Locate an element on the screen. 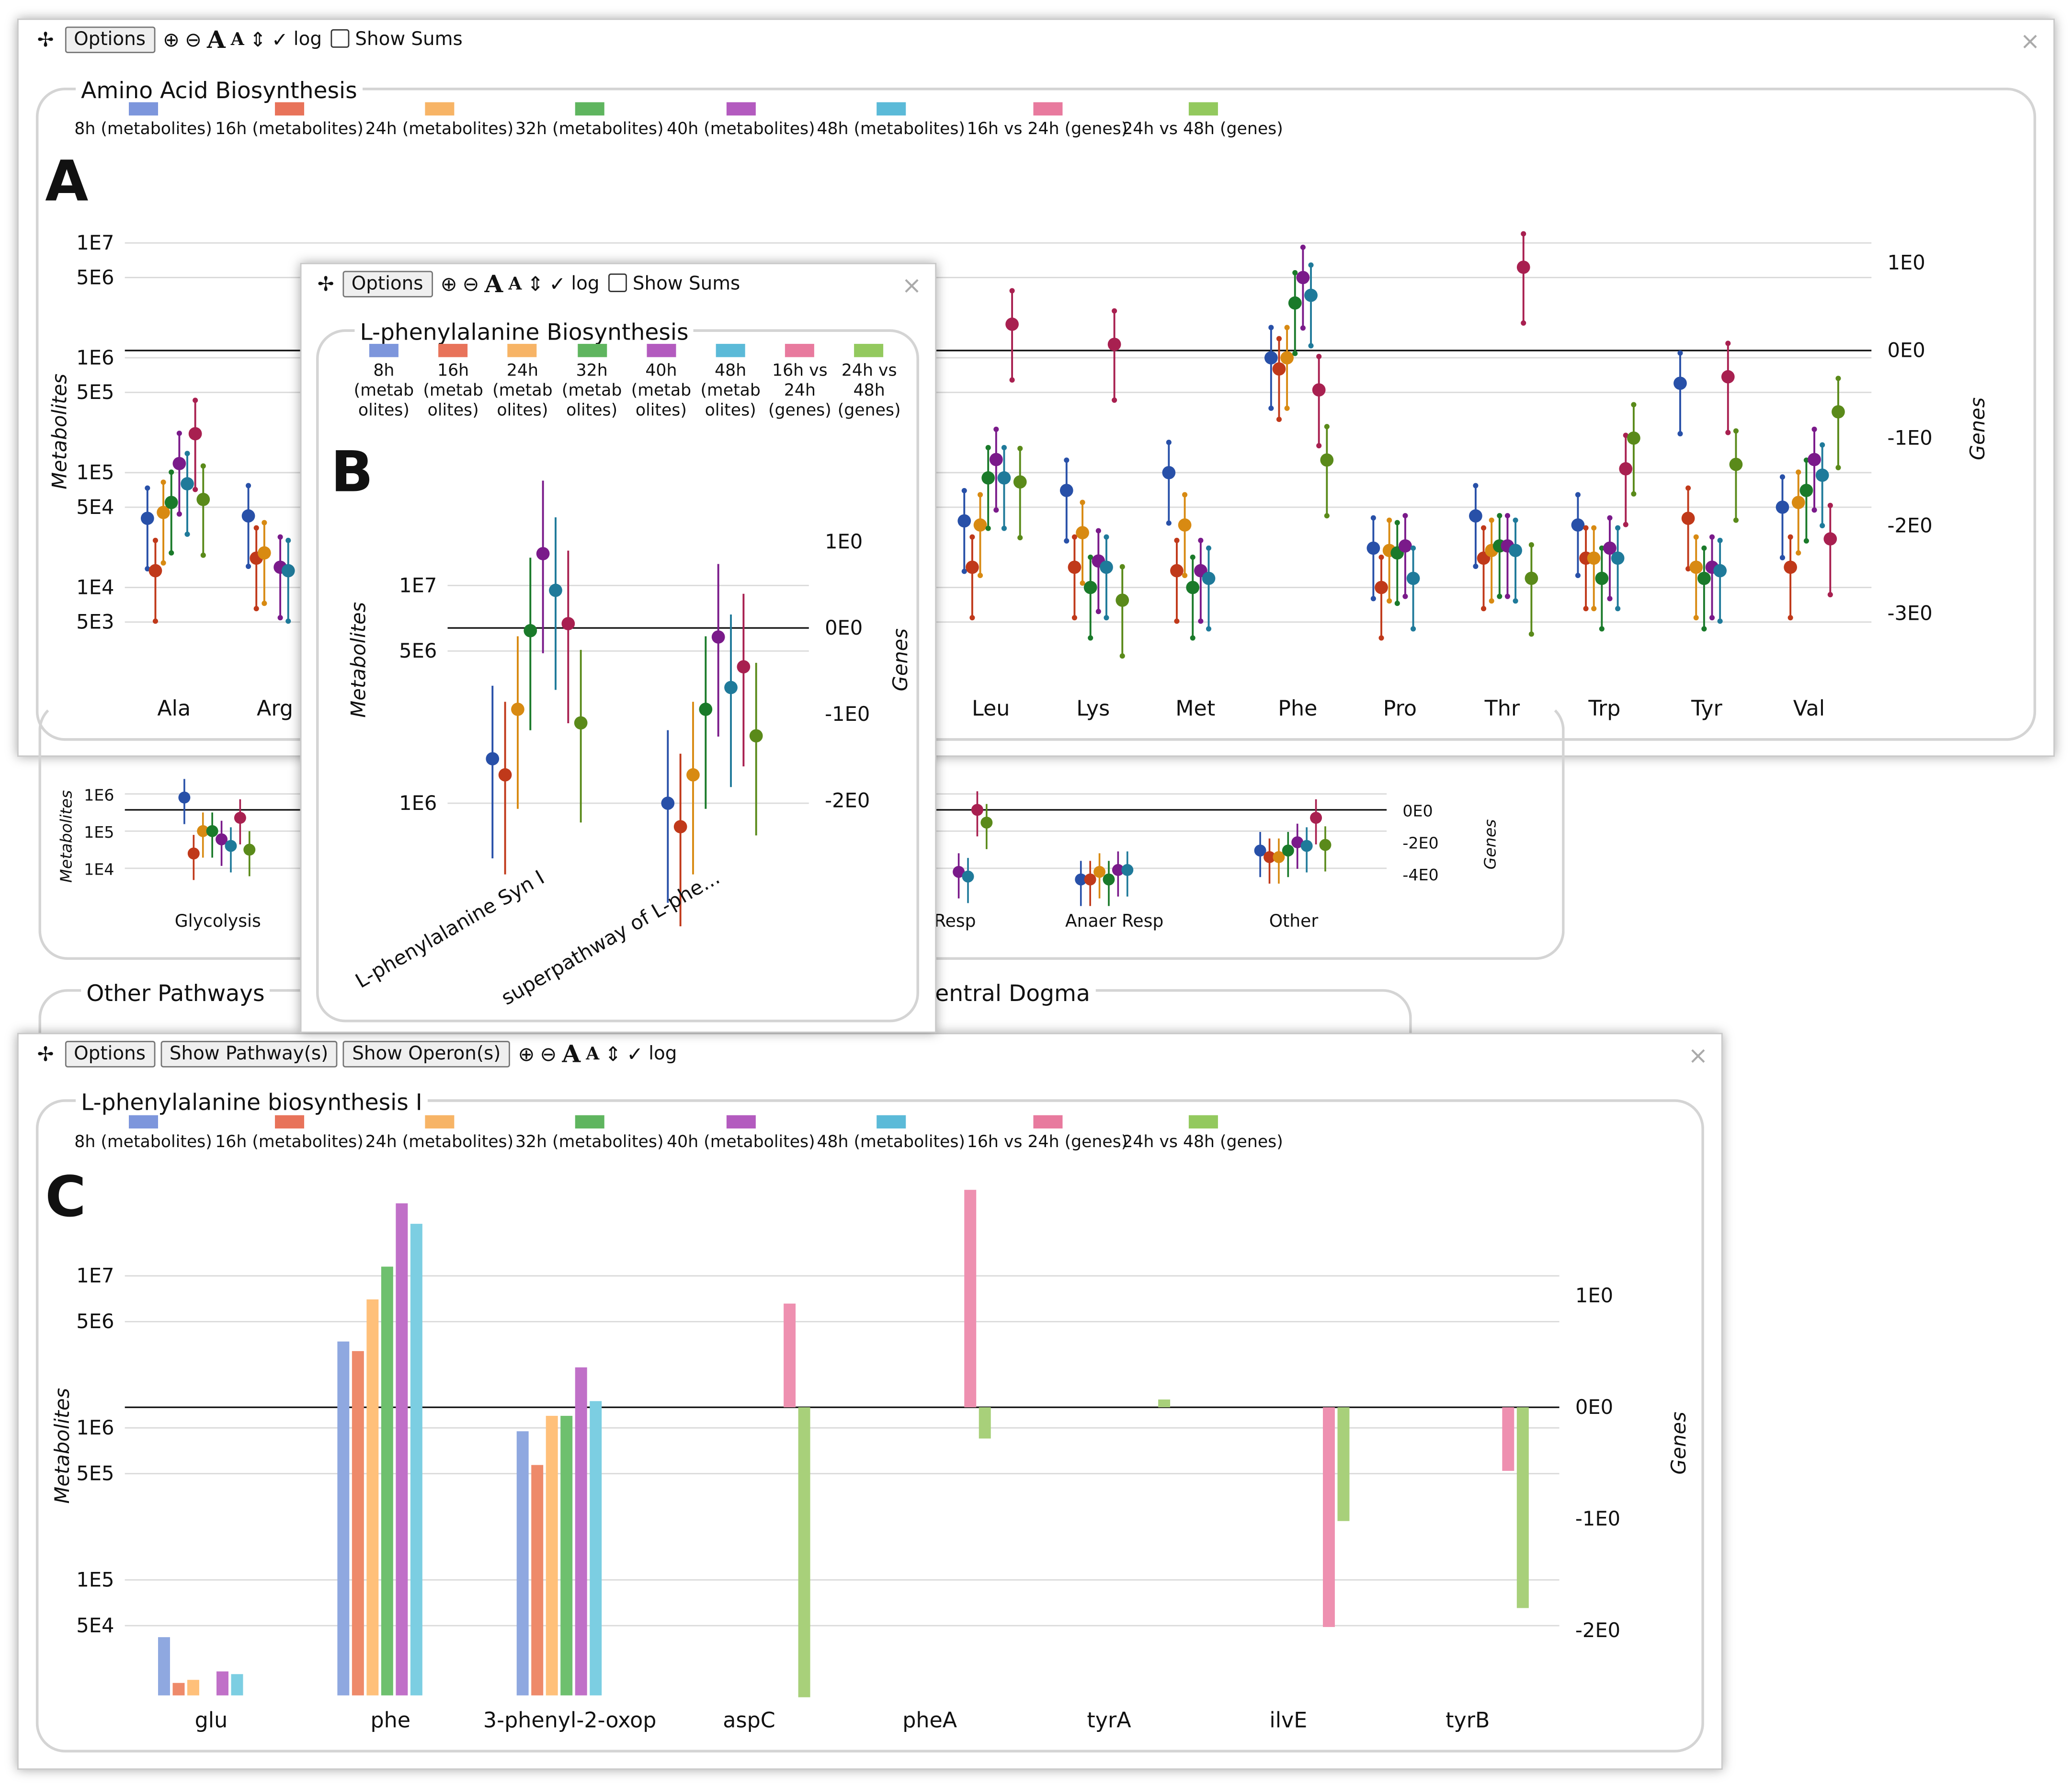 Image resolution: width=2072 pixels, height=1787 pixels. legend-item: 24h (metab olites) is located at coordinates (522, 381).